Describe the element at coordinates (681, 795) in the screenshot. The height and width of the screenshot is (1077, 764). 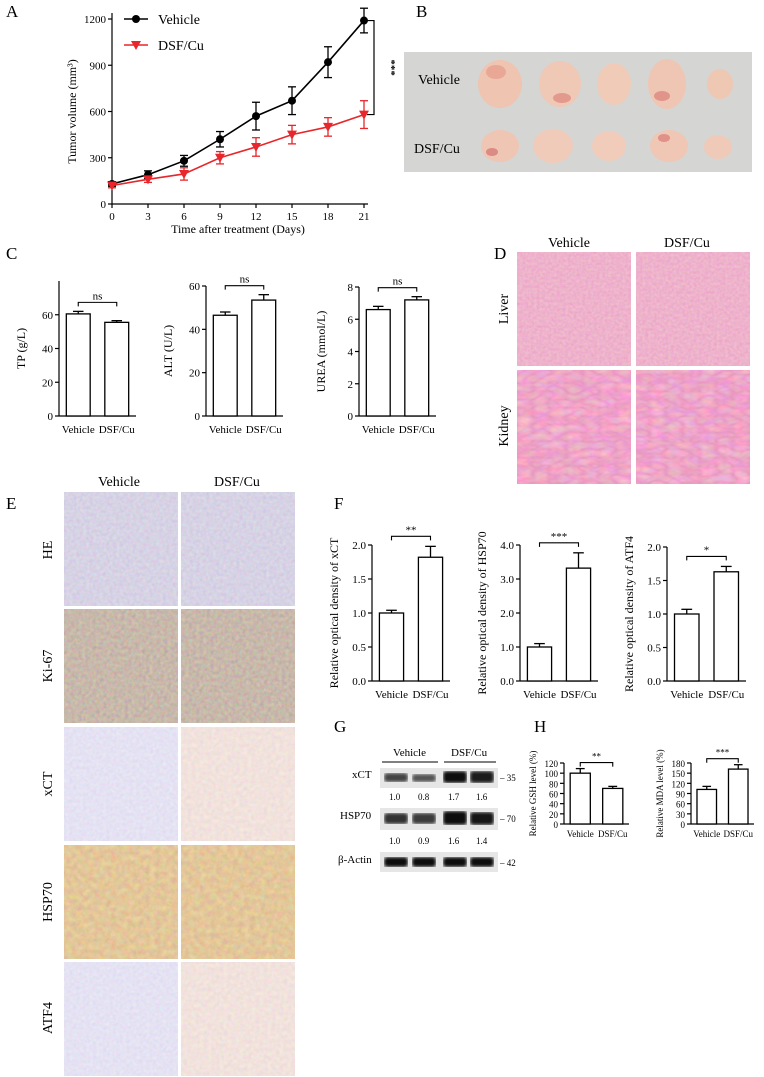
I see `H2-y-tick-label: 90` at that location.